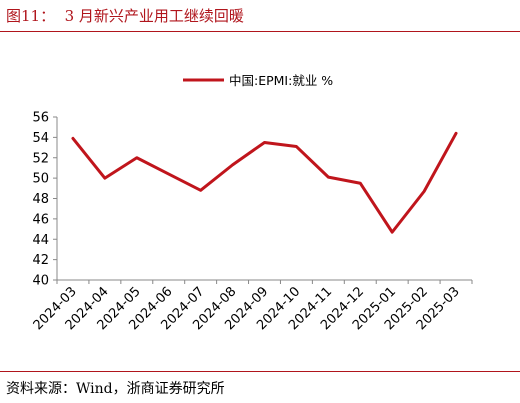 Image resolution: width=520 pixels, height=403 pixels. Describe the element at coordinates (40, 158) in the screenshot. I see `y-tick-label: 52` at that location.